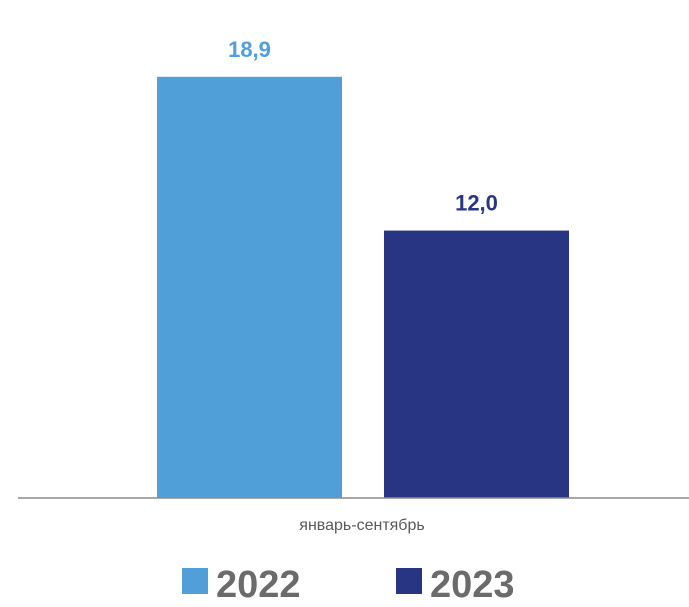 The image size is (689, 607). Describe the element at coordinates (472, 585) in the screenshot. I see `legend-label-2023: 2023` at that location.